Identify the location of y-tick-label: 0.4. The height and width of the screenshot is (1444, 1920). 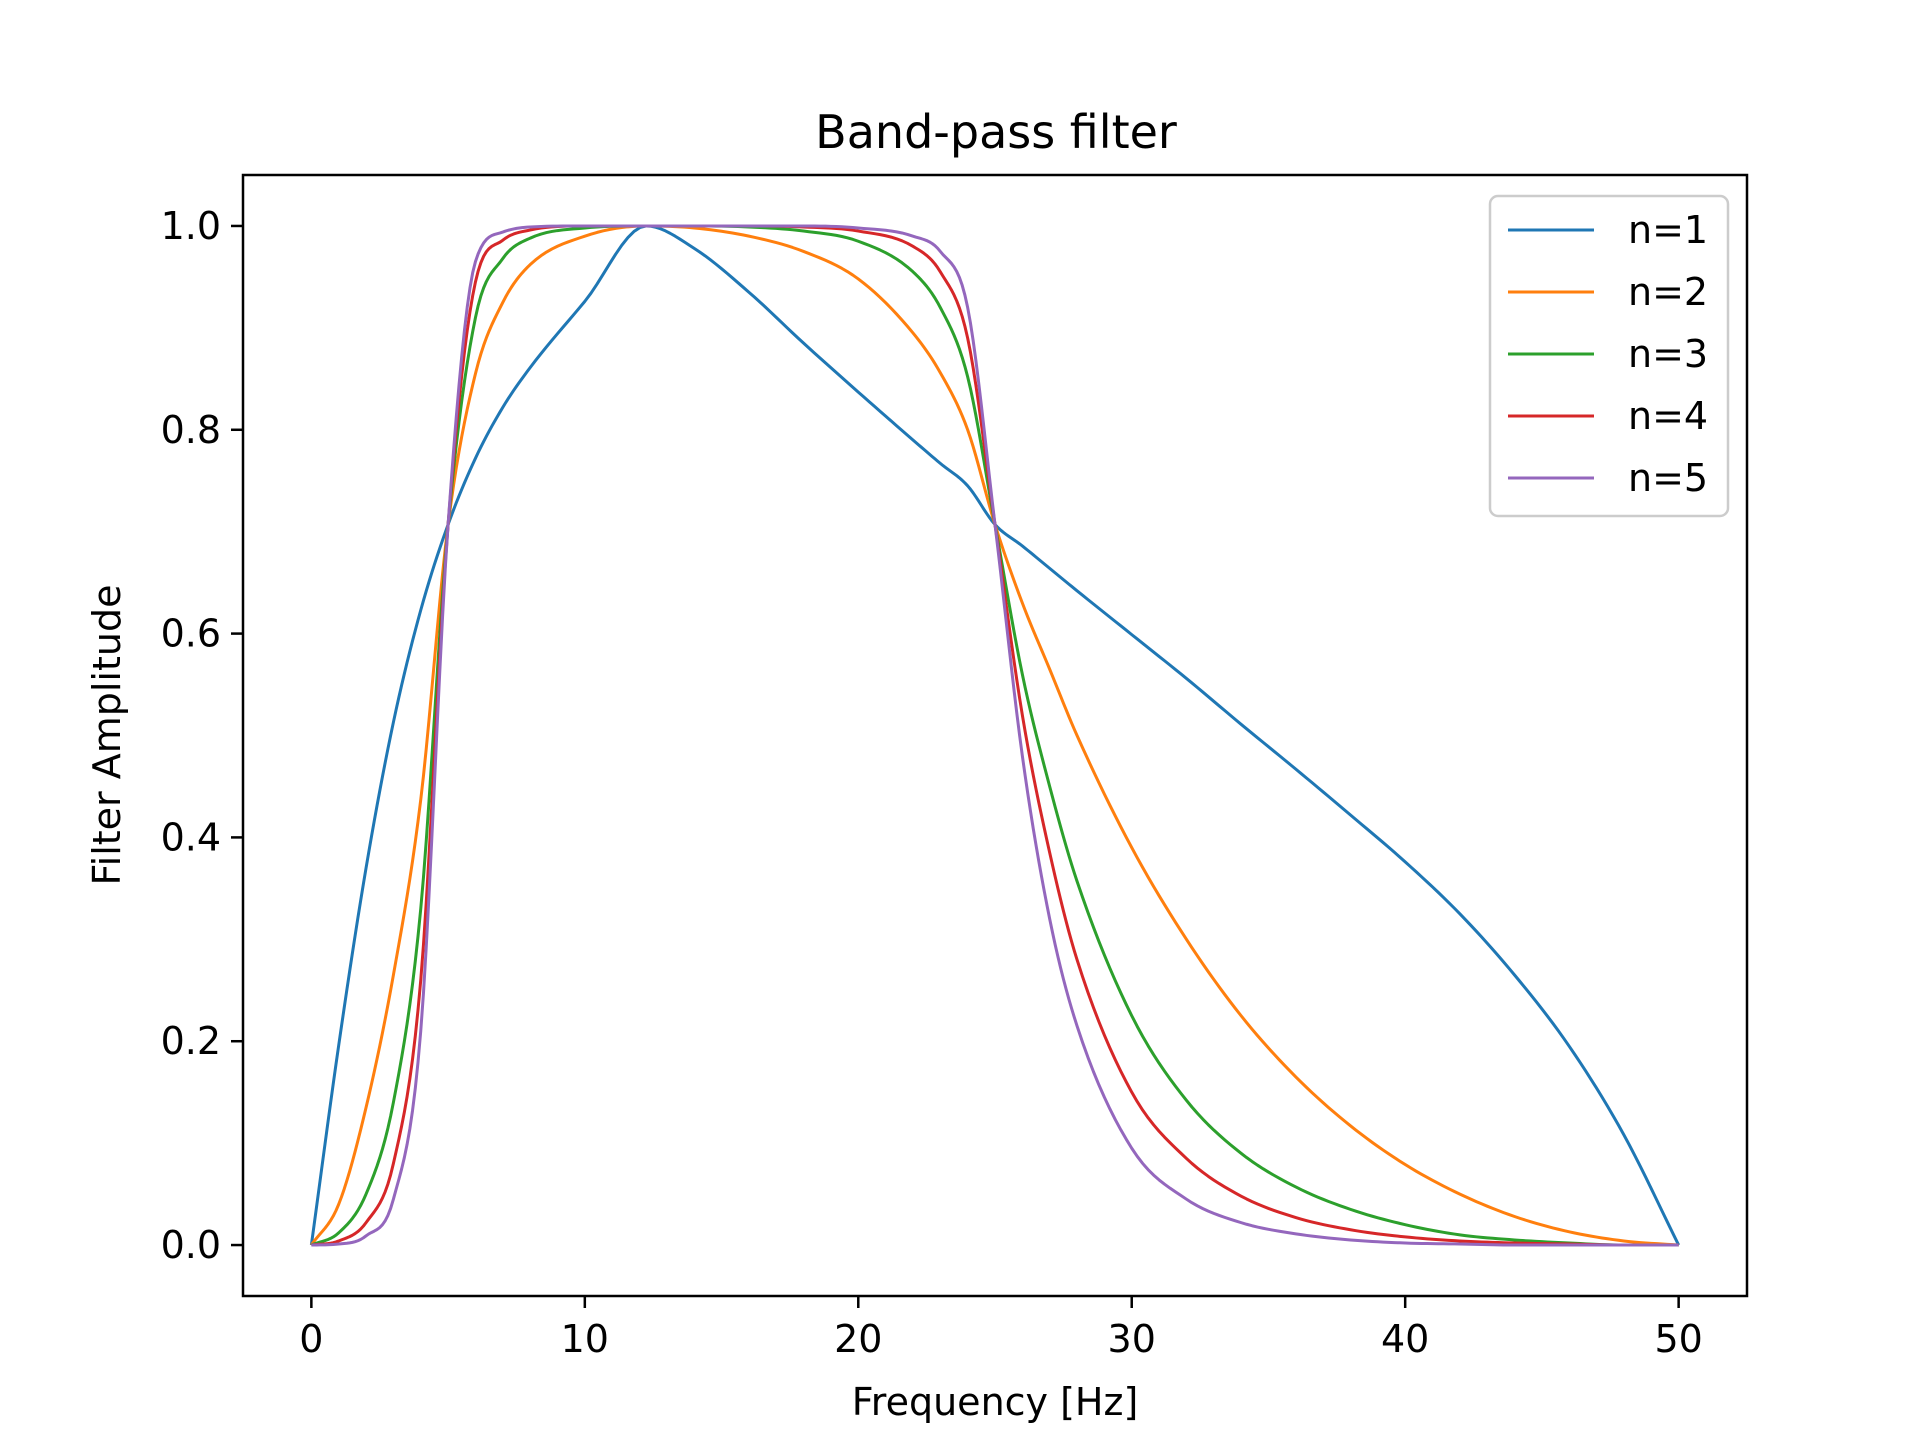
(191, 837).